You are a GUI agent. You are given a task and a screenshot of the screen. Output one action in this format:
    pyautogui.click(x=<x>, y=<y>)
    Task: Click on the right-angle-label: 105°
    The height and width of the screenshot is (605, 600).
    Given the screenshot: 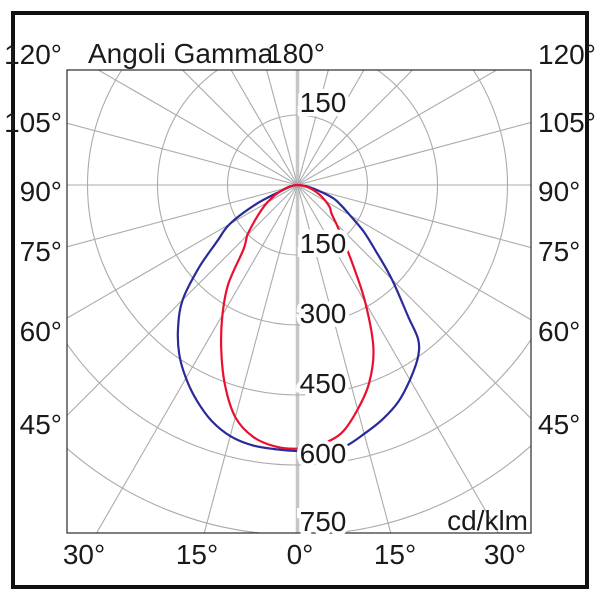 What is the action you would take?
    pyautogui.click(x=567, y=122)
    